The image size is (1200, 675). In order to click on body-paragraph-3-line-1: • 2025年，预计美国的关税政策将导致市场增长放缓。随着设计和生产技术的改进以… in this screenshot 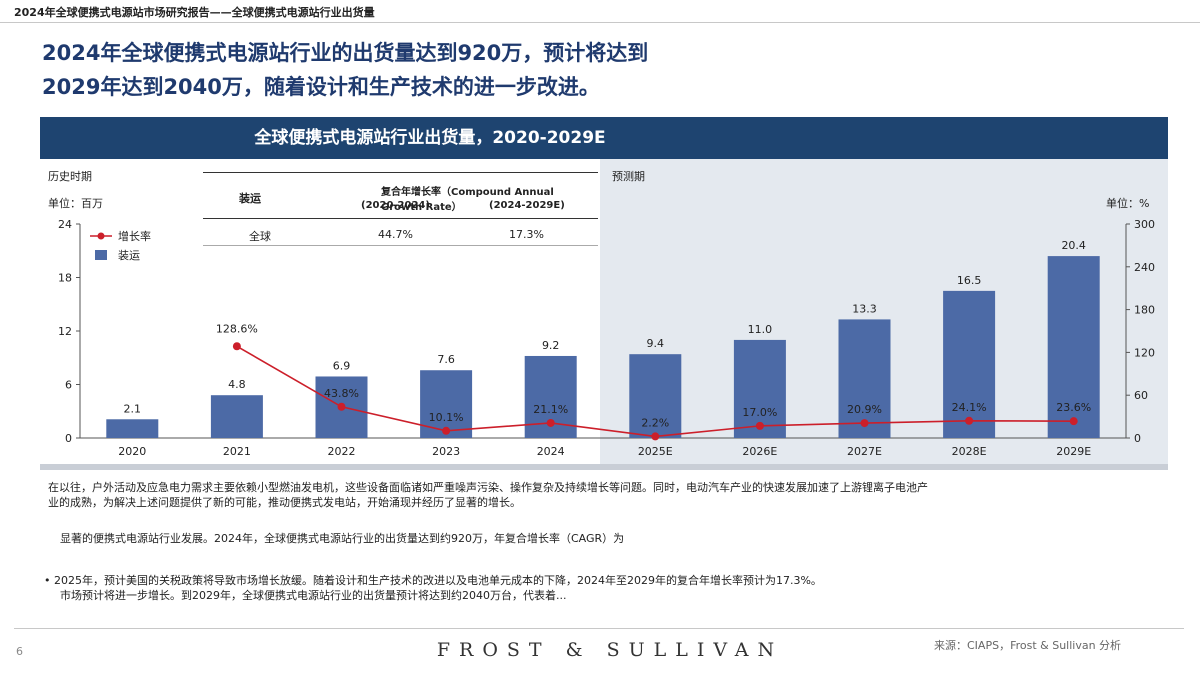, I will do `click(433, 580)`.